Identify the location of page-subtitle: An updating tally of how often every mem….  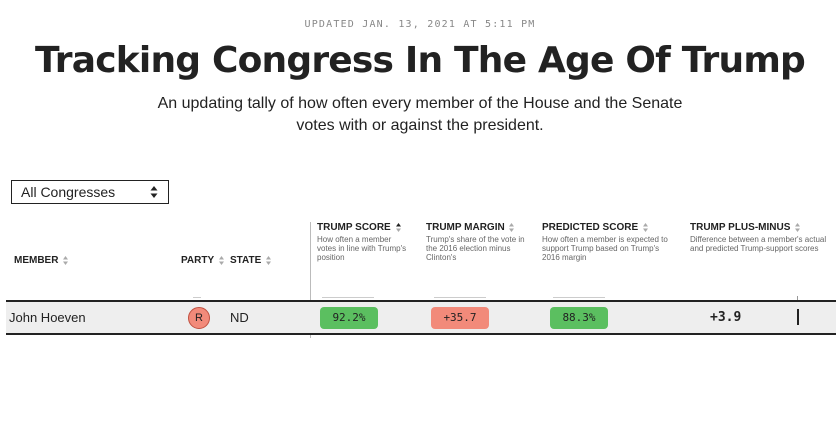
(420, 114).